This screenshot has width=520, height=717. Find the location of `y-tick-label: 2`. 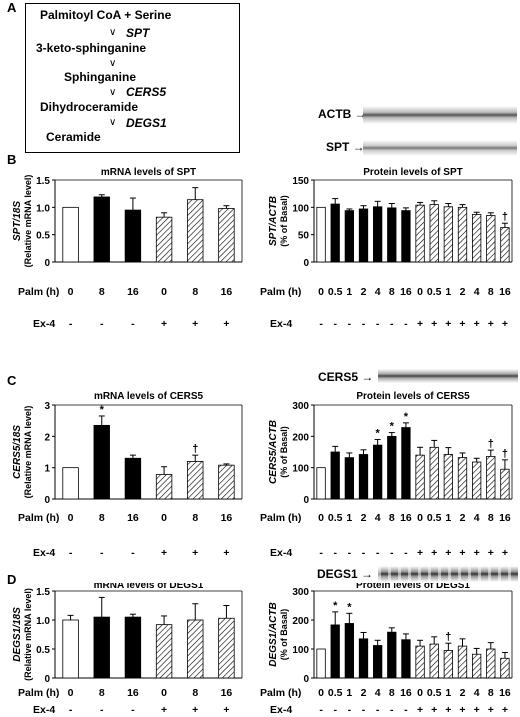

y-tick-label: 2 is located at coordinates (47, 437).